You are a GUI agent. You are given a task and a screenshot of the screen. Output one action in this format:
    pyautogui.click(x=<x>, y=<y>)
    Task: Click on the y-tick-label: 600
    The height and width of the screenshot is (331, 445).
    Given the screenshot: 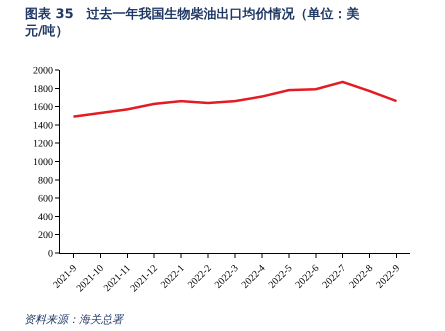 What is the action you would take?
    pyautogui.click(x=45, y=199)
    